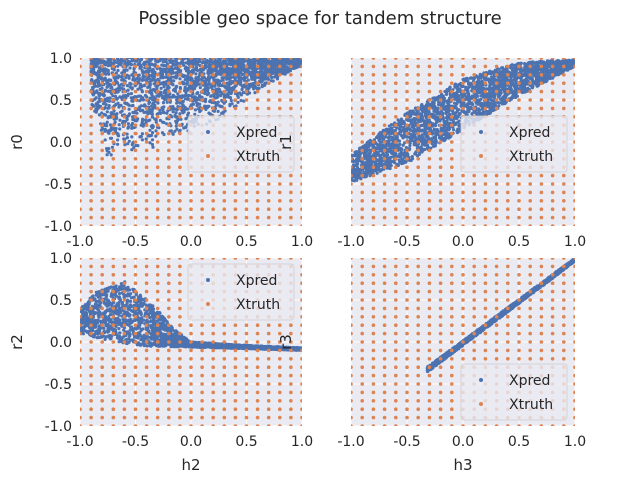  What do you see at coordinates (320, 18) in the screenshot?
I see `figure-title: Possible geo space for tandem structure` at bounding box center [320, 18].